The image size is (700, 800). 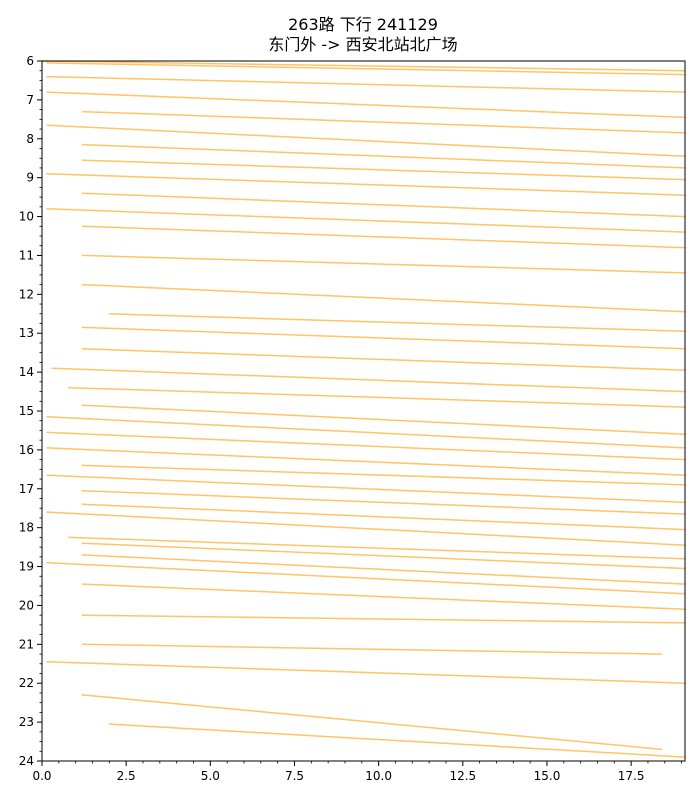 I want to click on y-tick-label: 18, so click(x=26, y=528).